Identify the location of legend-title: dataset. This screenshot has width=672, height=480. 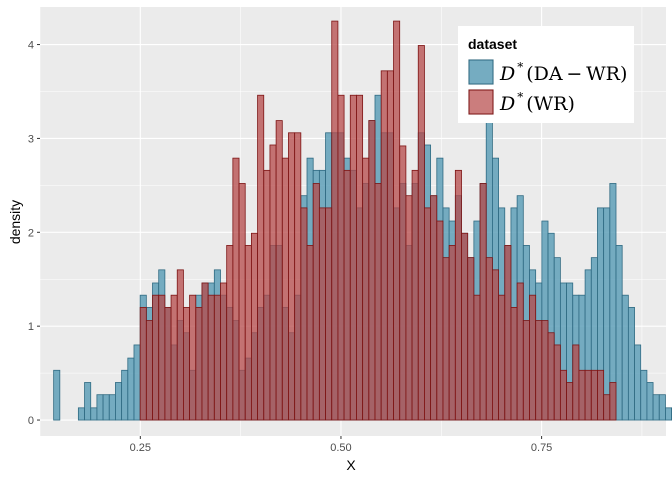
(492, 44).